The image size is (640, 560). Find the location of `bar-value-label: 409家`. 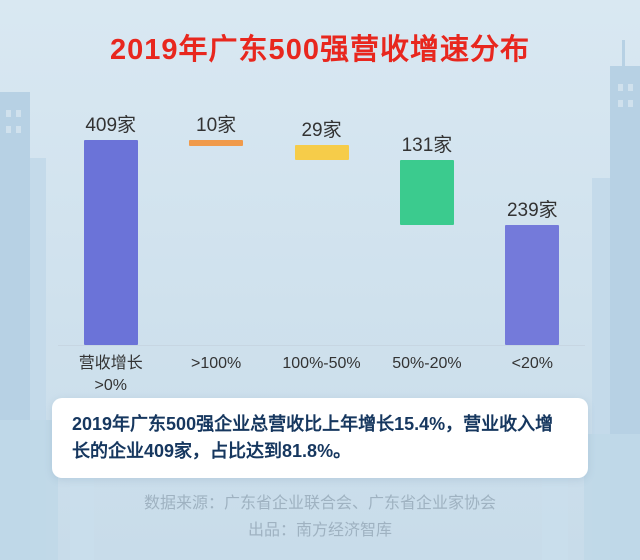

bar-value-label: 409家 is located at coordinates (111, 125).